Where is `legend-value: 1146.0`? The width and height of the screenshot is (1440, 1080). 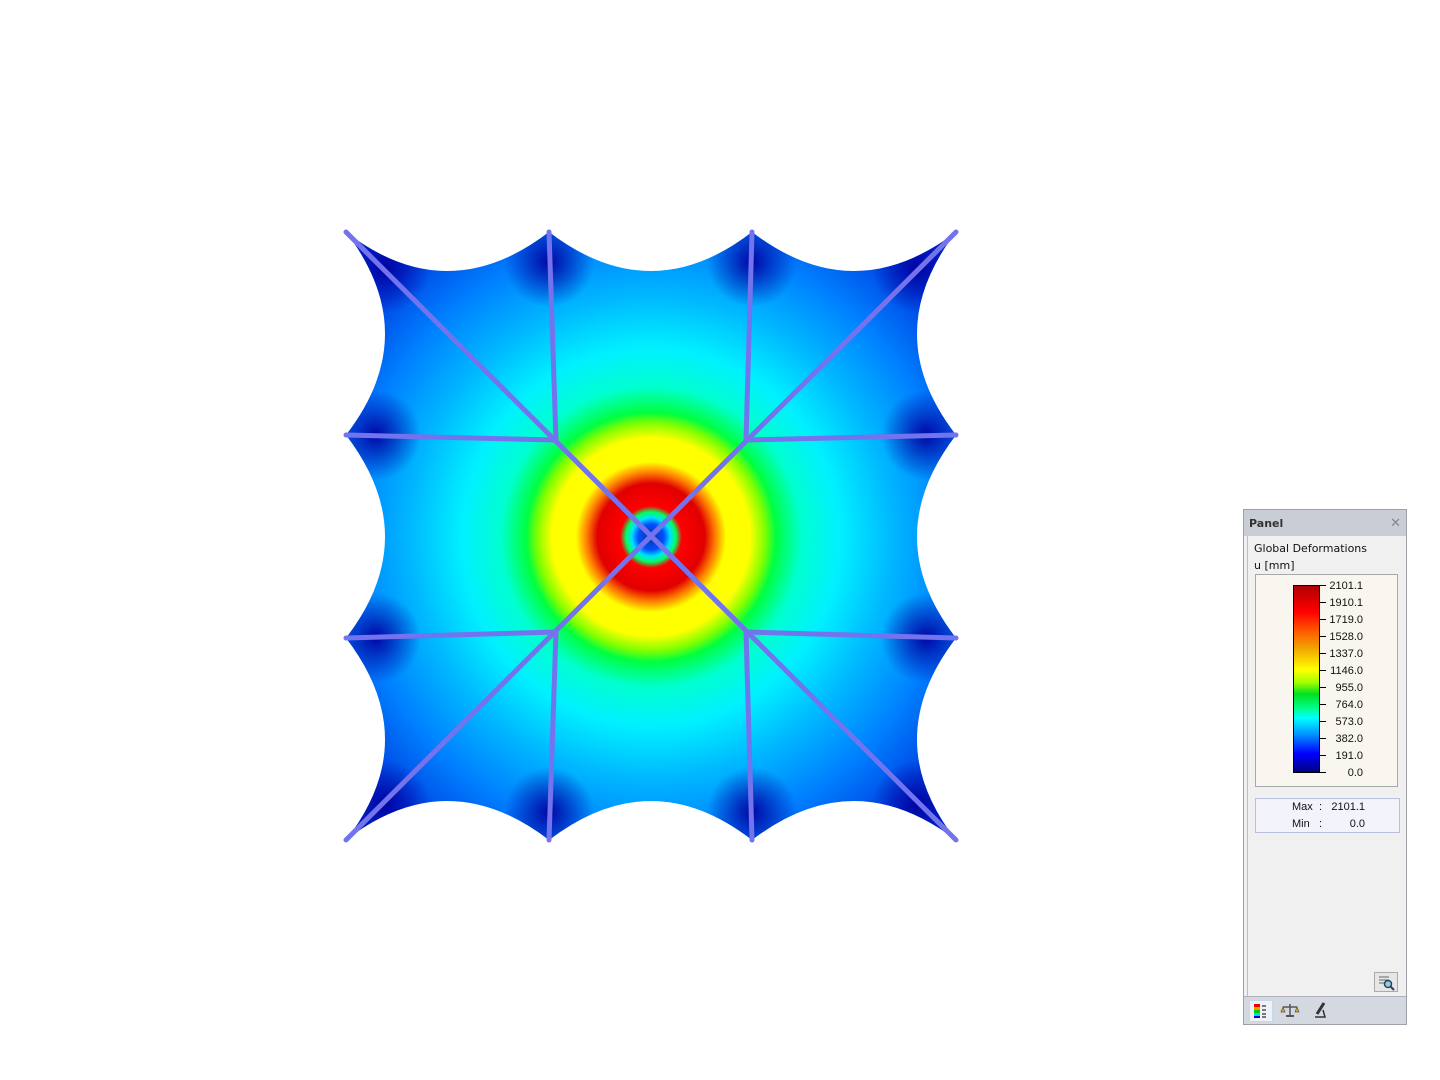
legend-value: 1146.0 is located at coordinates (1346, 671).